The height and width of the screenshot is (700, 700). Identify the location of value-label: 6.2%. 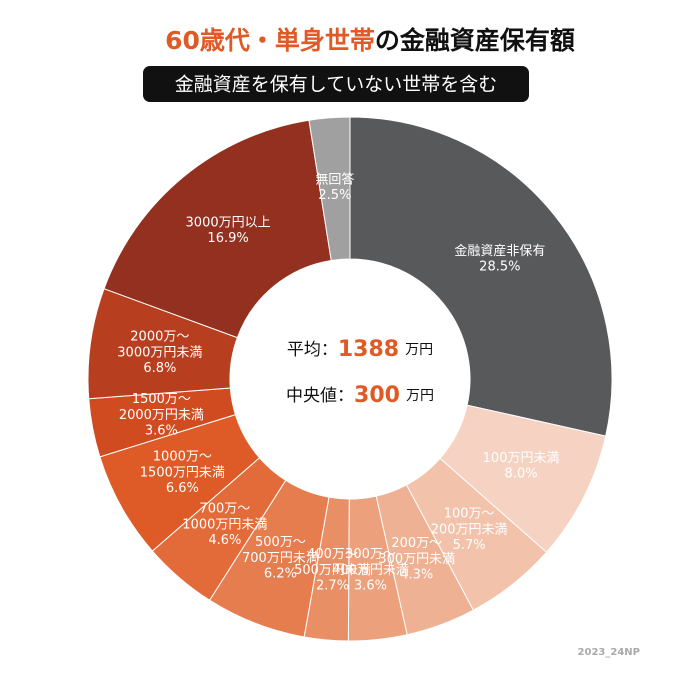
(280, 573).